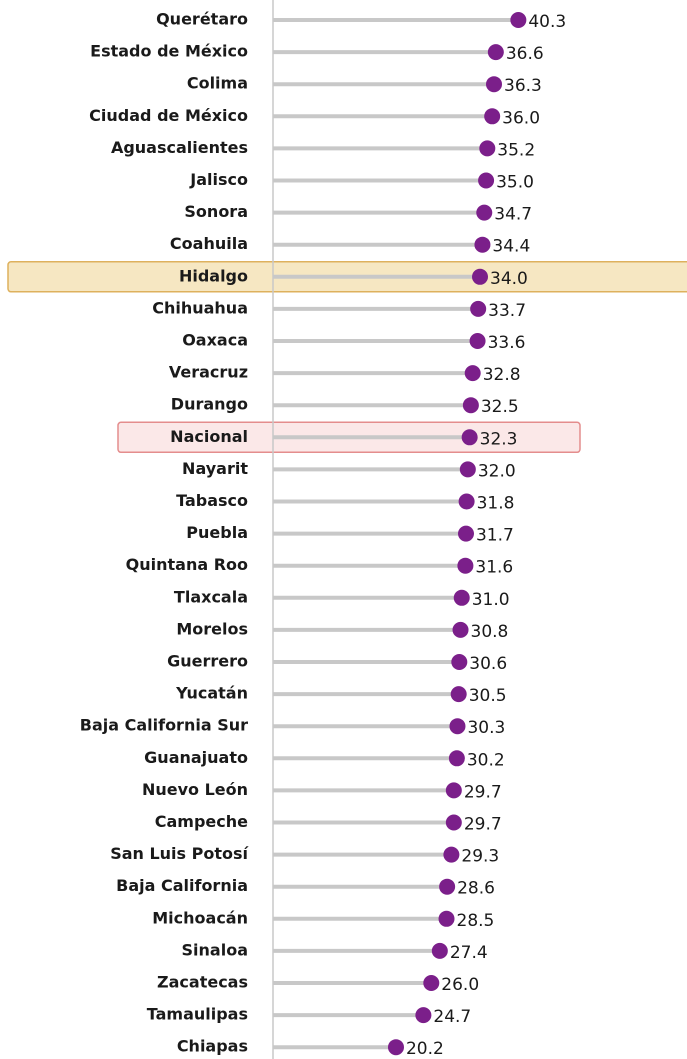  Describe the element at coordinates (212, 1046) in the screenshot. I see `category-label: Chiapas` at that location.